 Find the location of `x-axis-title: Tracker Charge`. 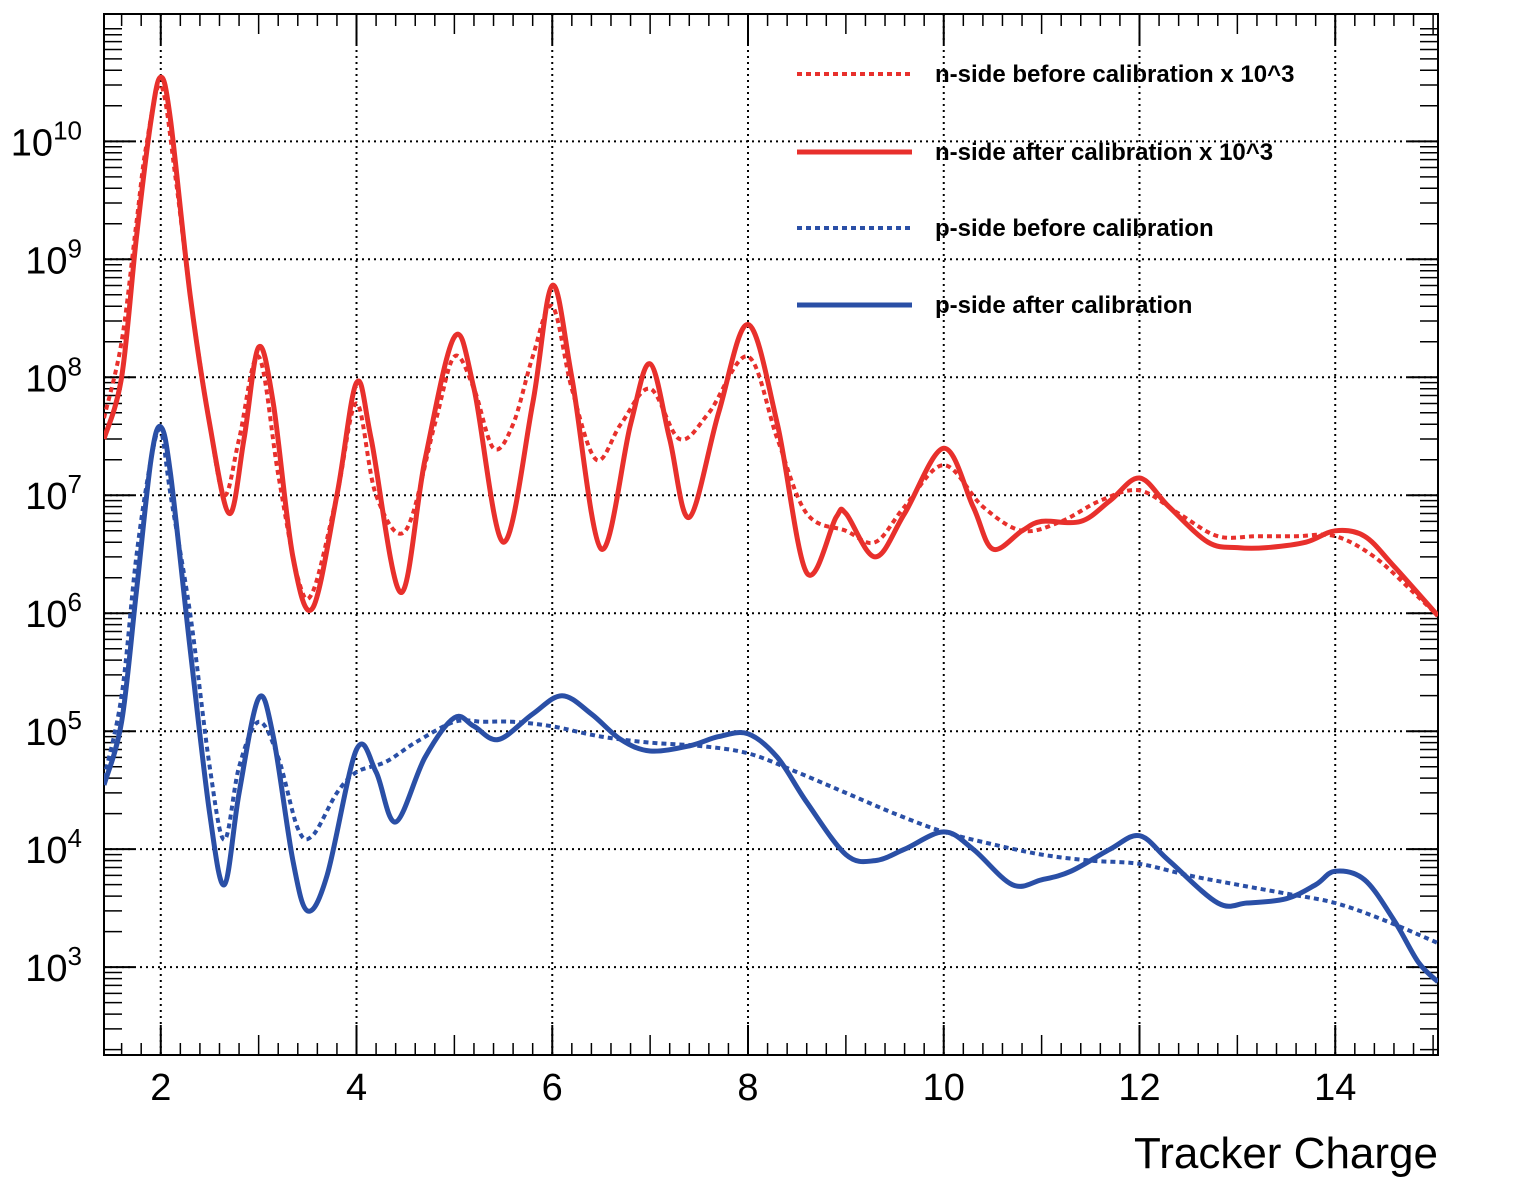

x-axis-title: Tracker Charge is located at coordinates (1286, 1153).